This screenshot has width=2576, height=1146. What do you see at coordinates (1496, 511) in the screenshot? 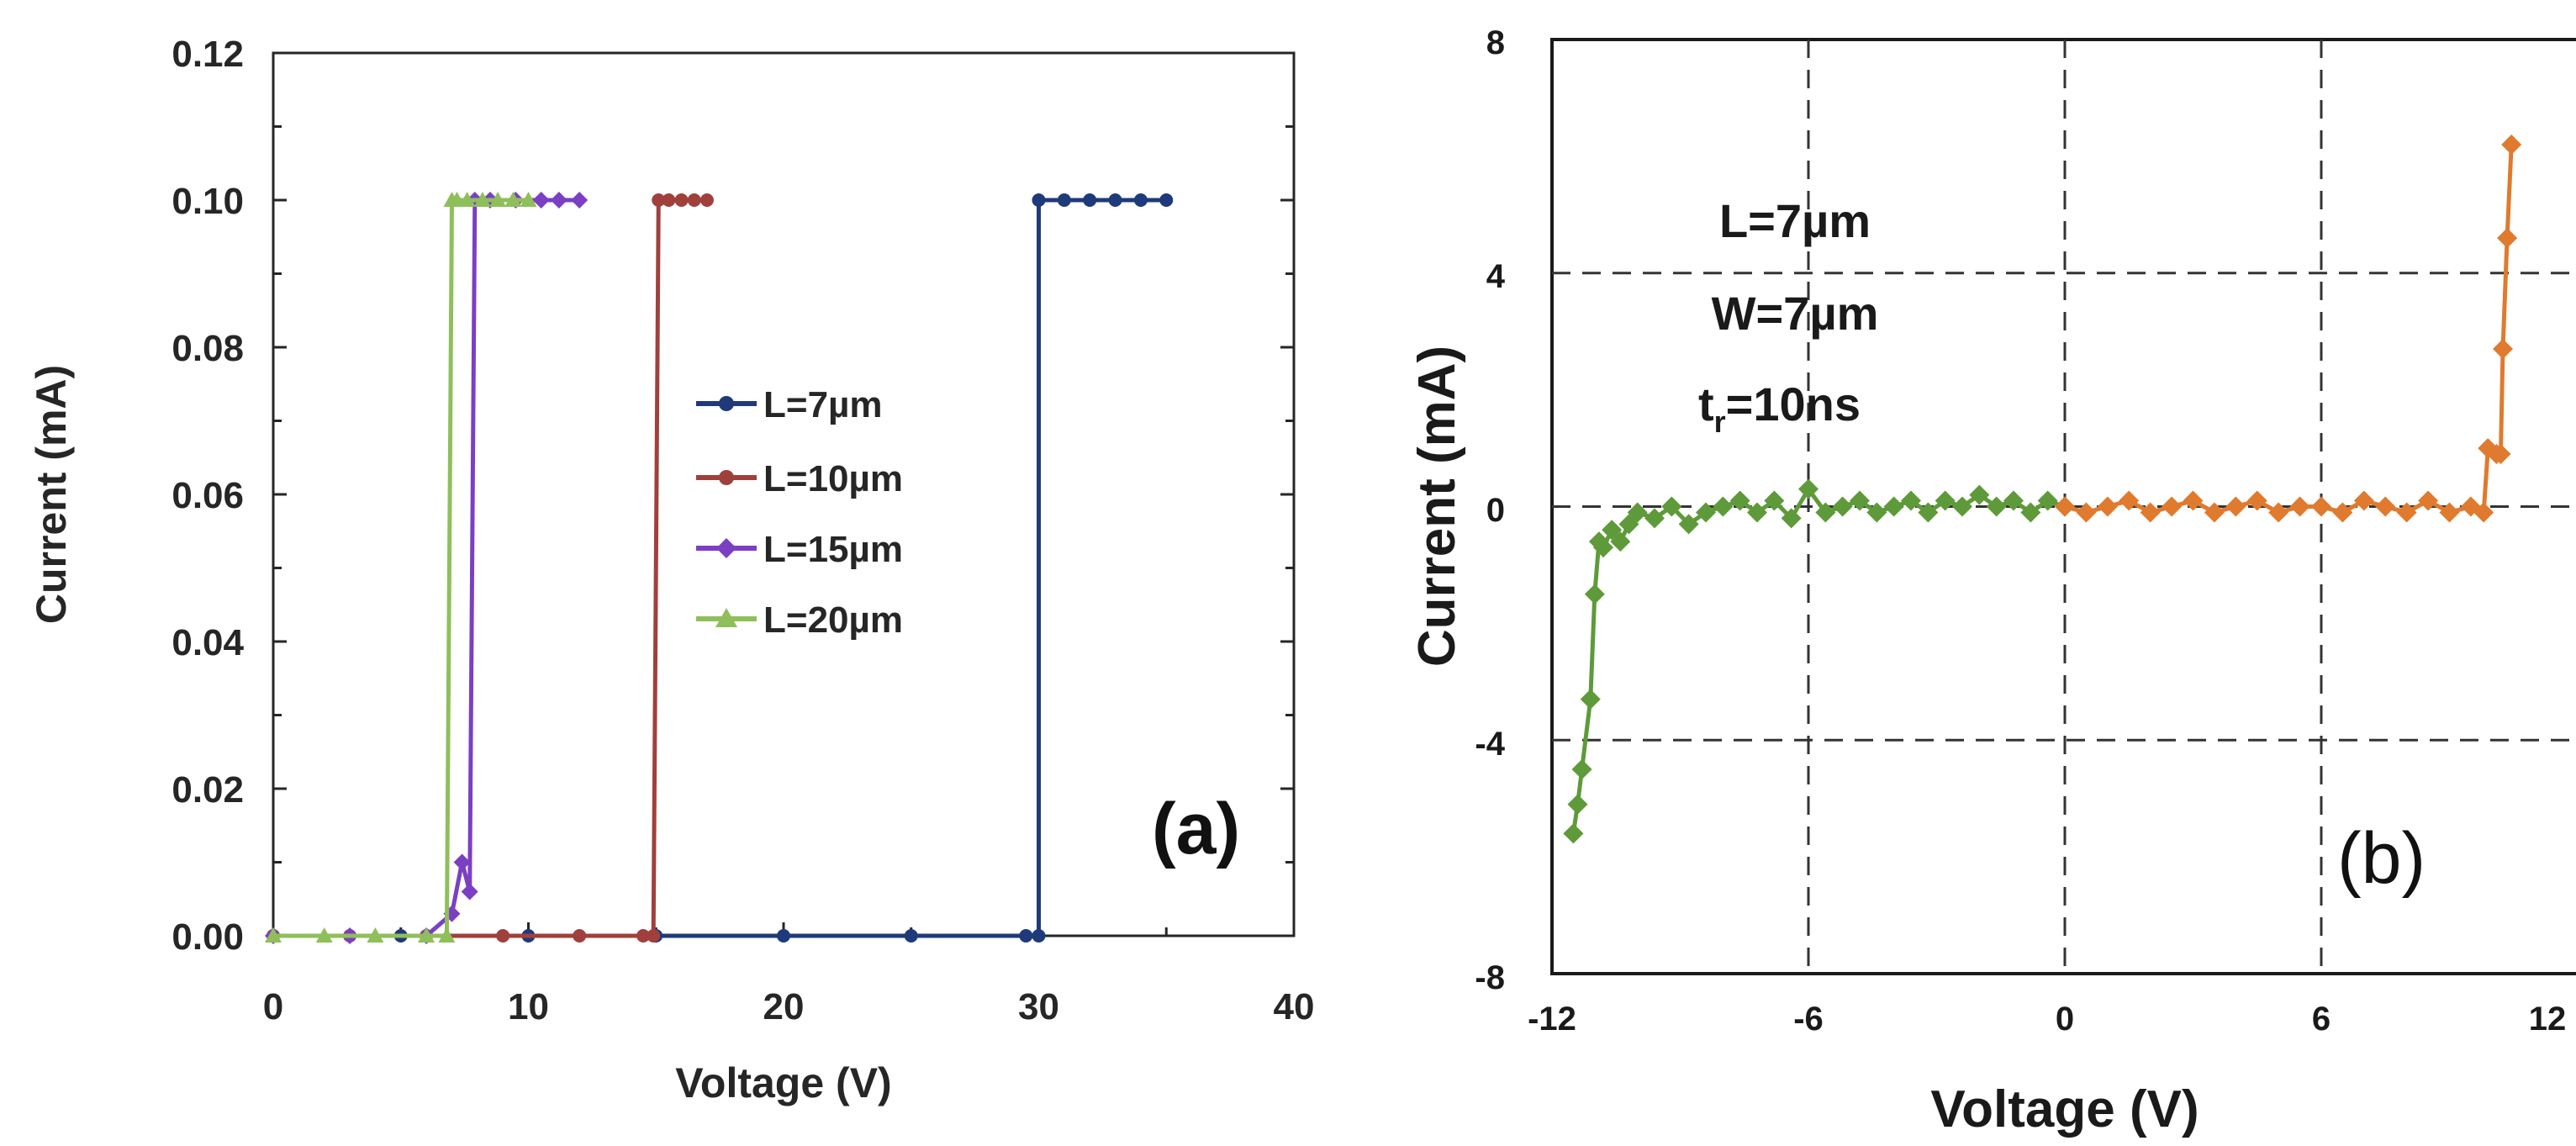
I see `panel-b-ytick-label: 0` at bounding box center [1496, 511].